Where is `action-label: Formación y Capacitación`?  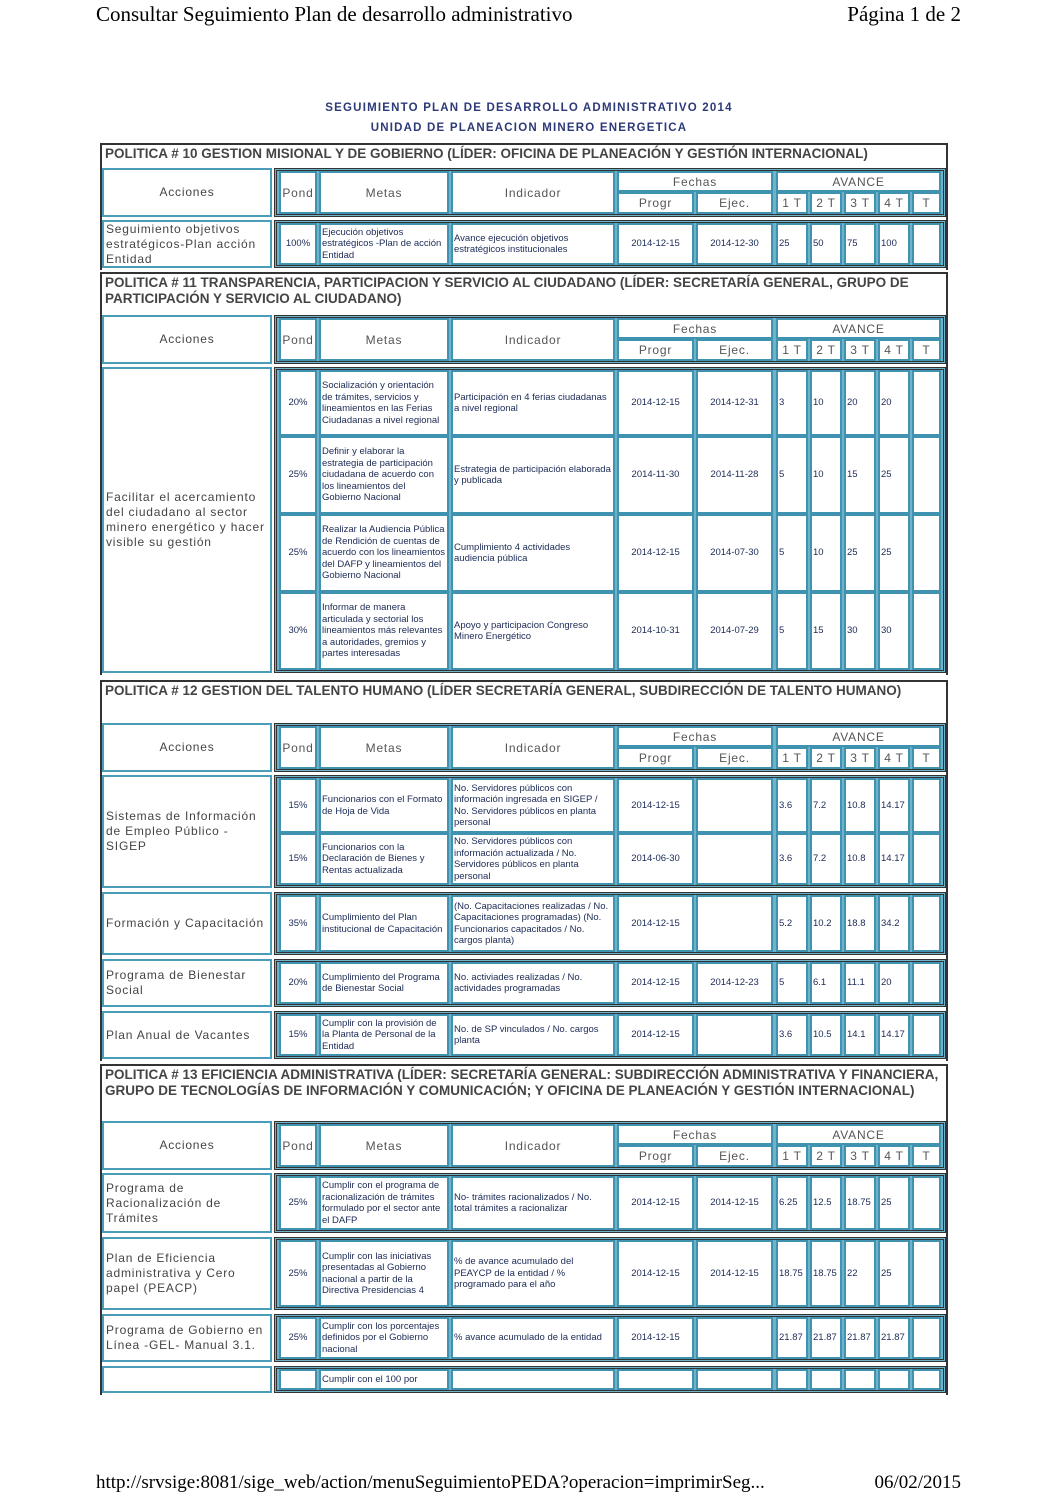
action-label: Formación y Capacitación is located at coordinates (187, 923).